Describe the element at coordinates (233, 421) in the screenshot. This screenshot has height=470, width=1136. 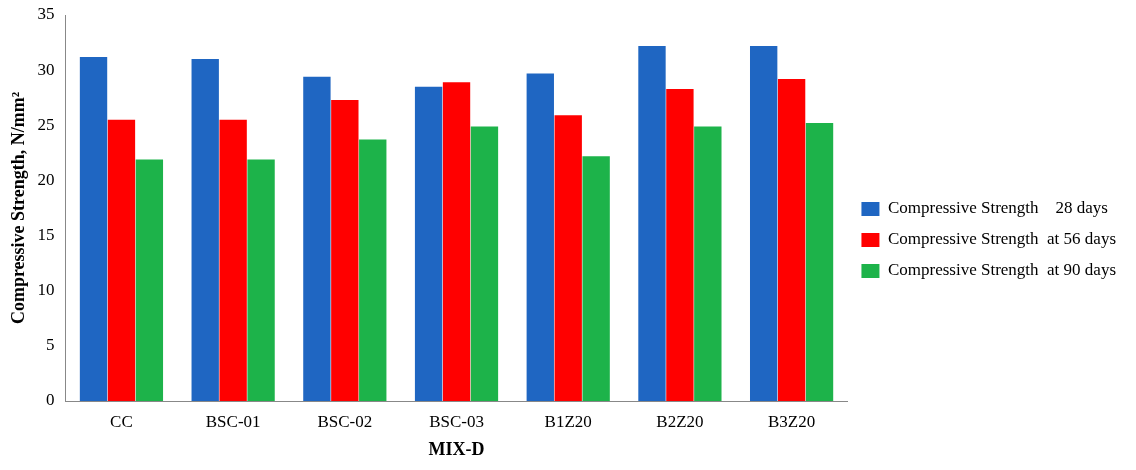
I see `x-tick-label: BSC-01` at that location.